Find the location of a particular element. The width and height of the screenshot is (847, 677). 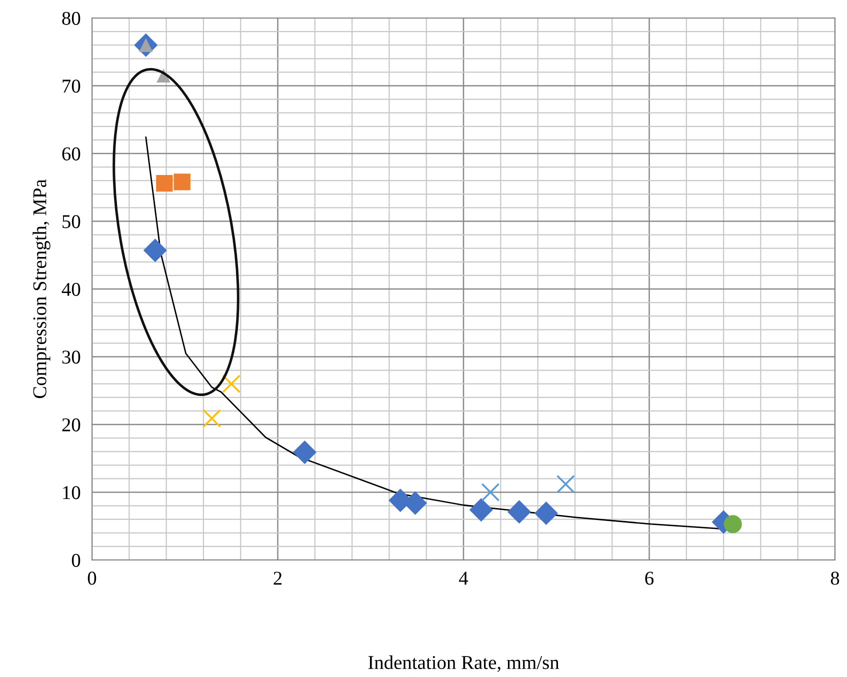

x-tick-label: 0 is located at coordinates (92, 578).